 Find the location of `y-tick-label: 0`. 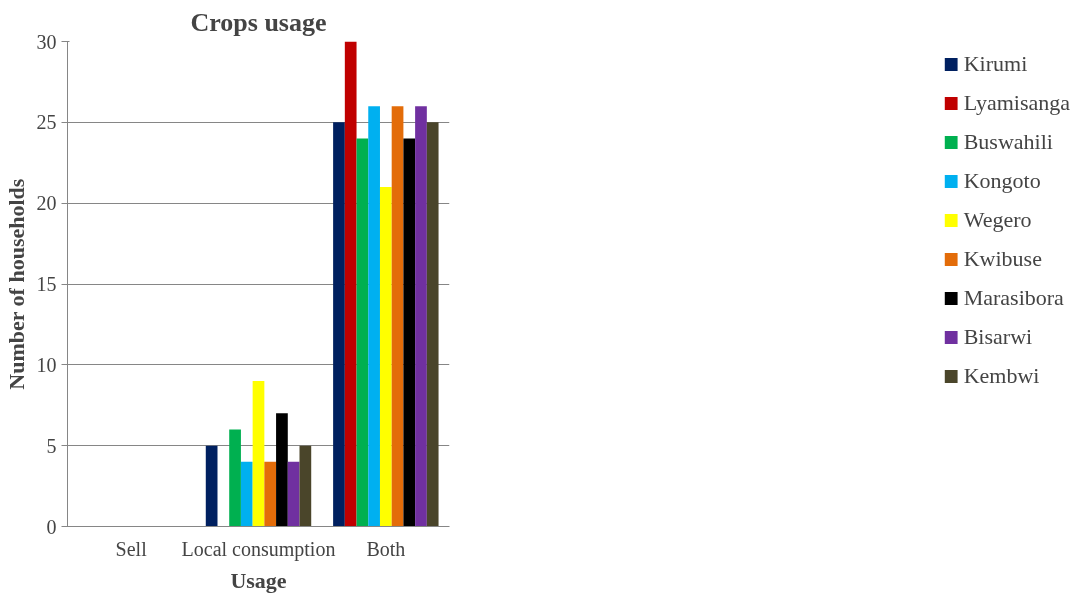

y-tick-label: 0 is located at coordinates (51, 526).